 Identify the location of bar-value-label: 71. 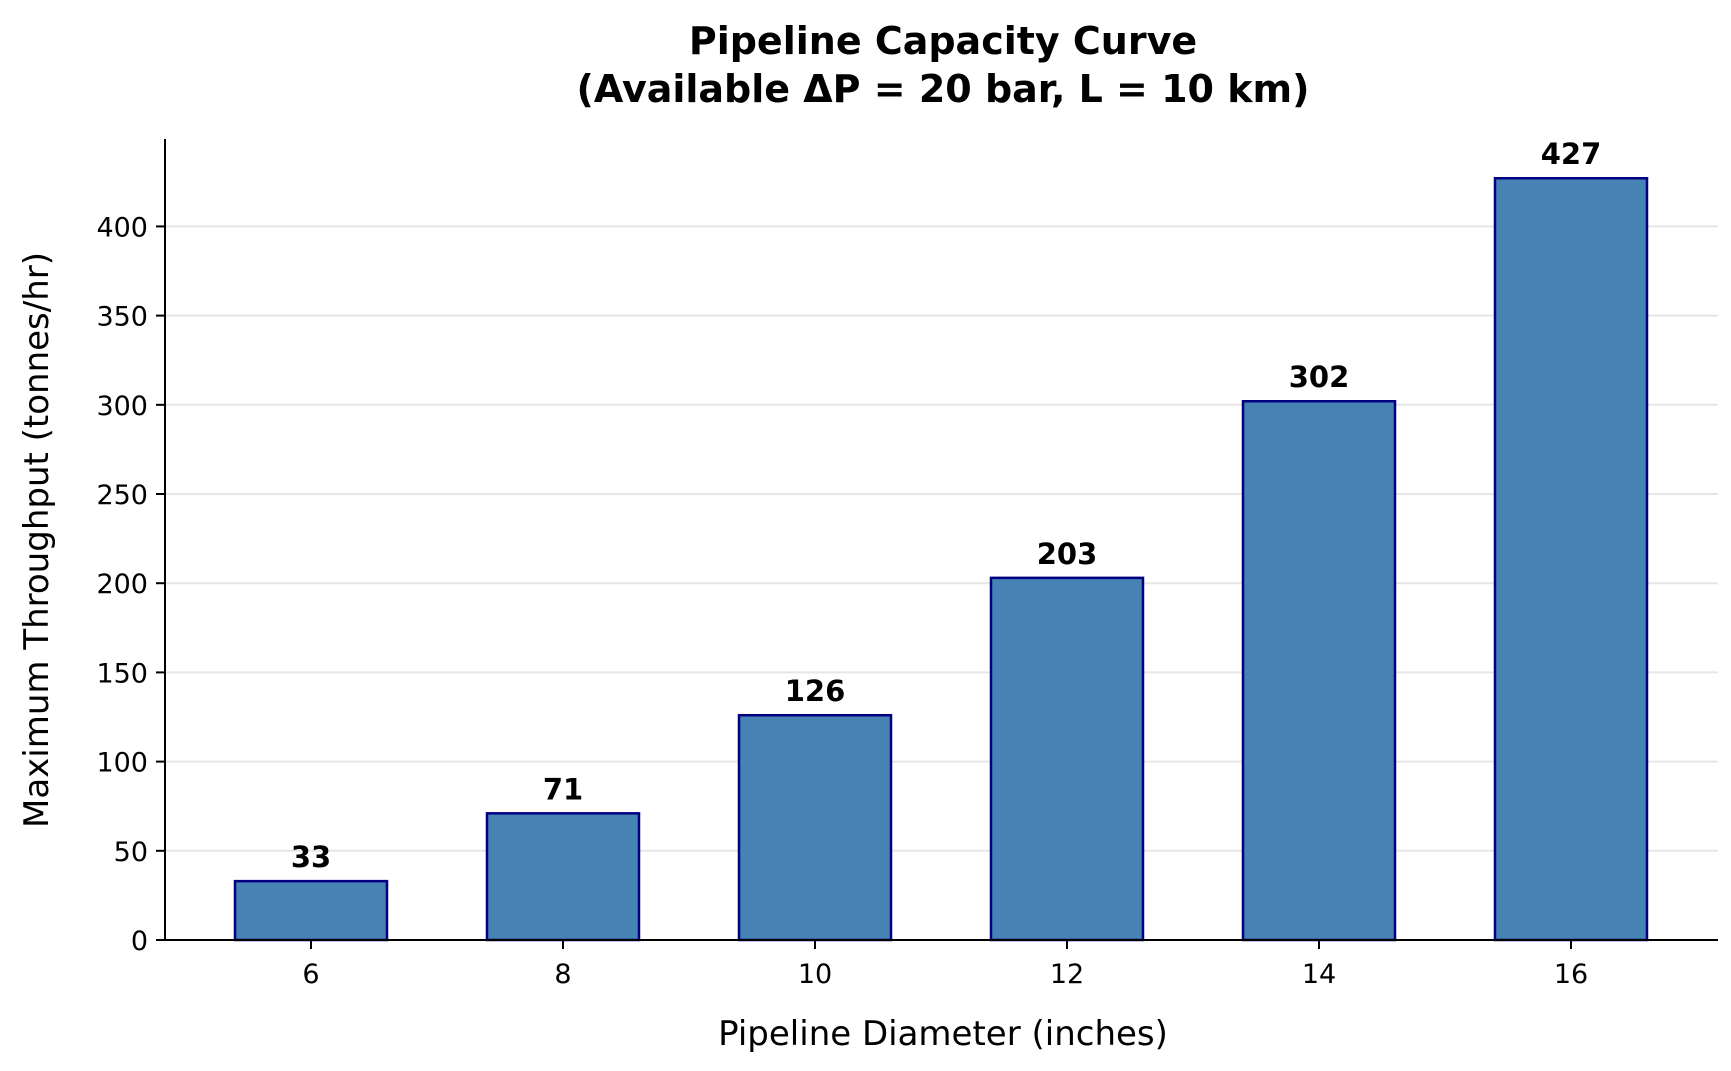
(563, 789).